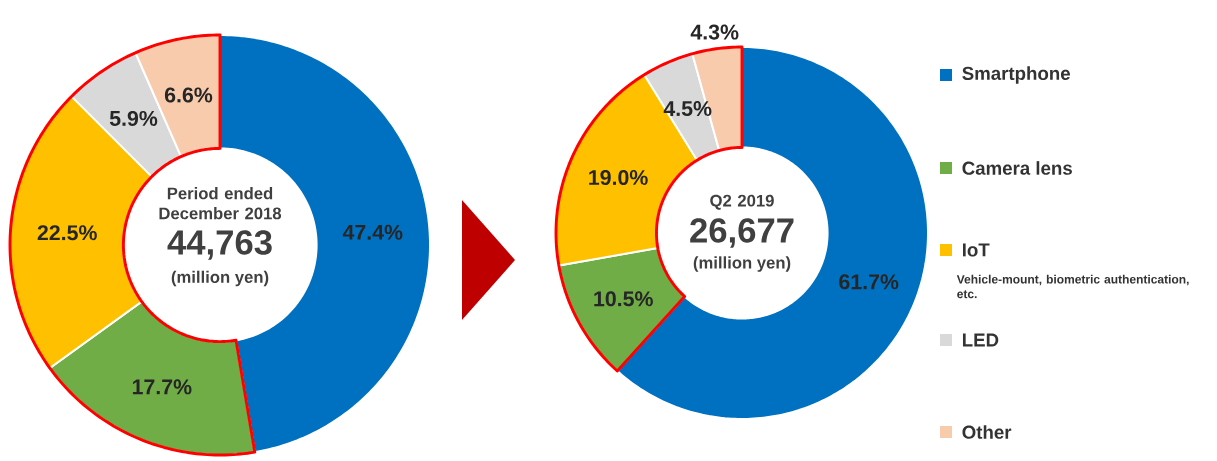  Describe the element at coordinates (188, 95) in the screenshot. I see `data-label: 6.6%` at that location.